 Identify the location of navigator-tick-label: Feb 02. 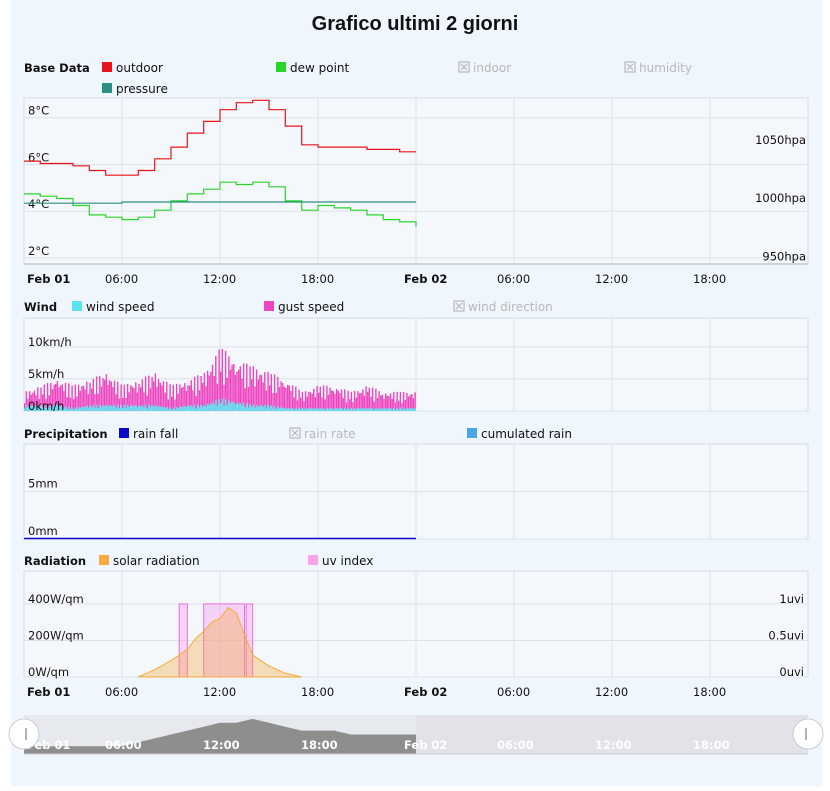
(425, 745).